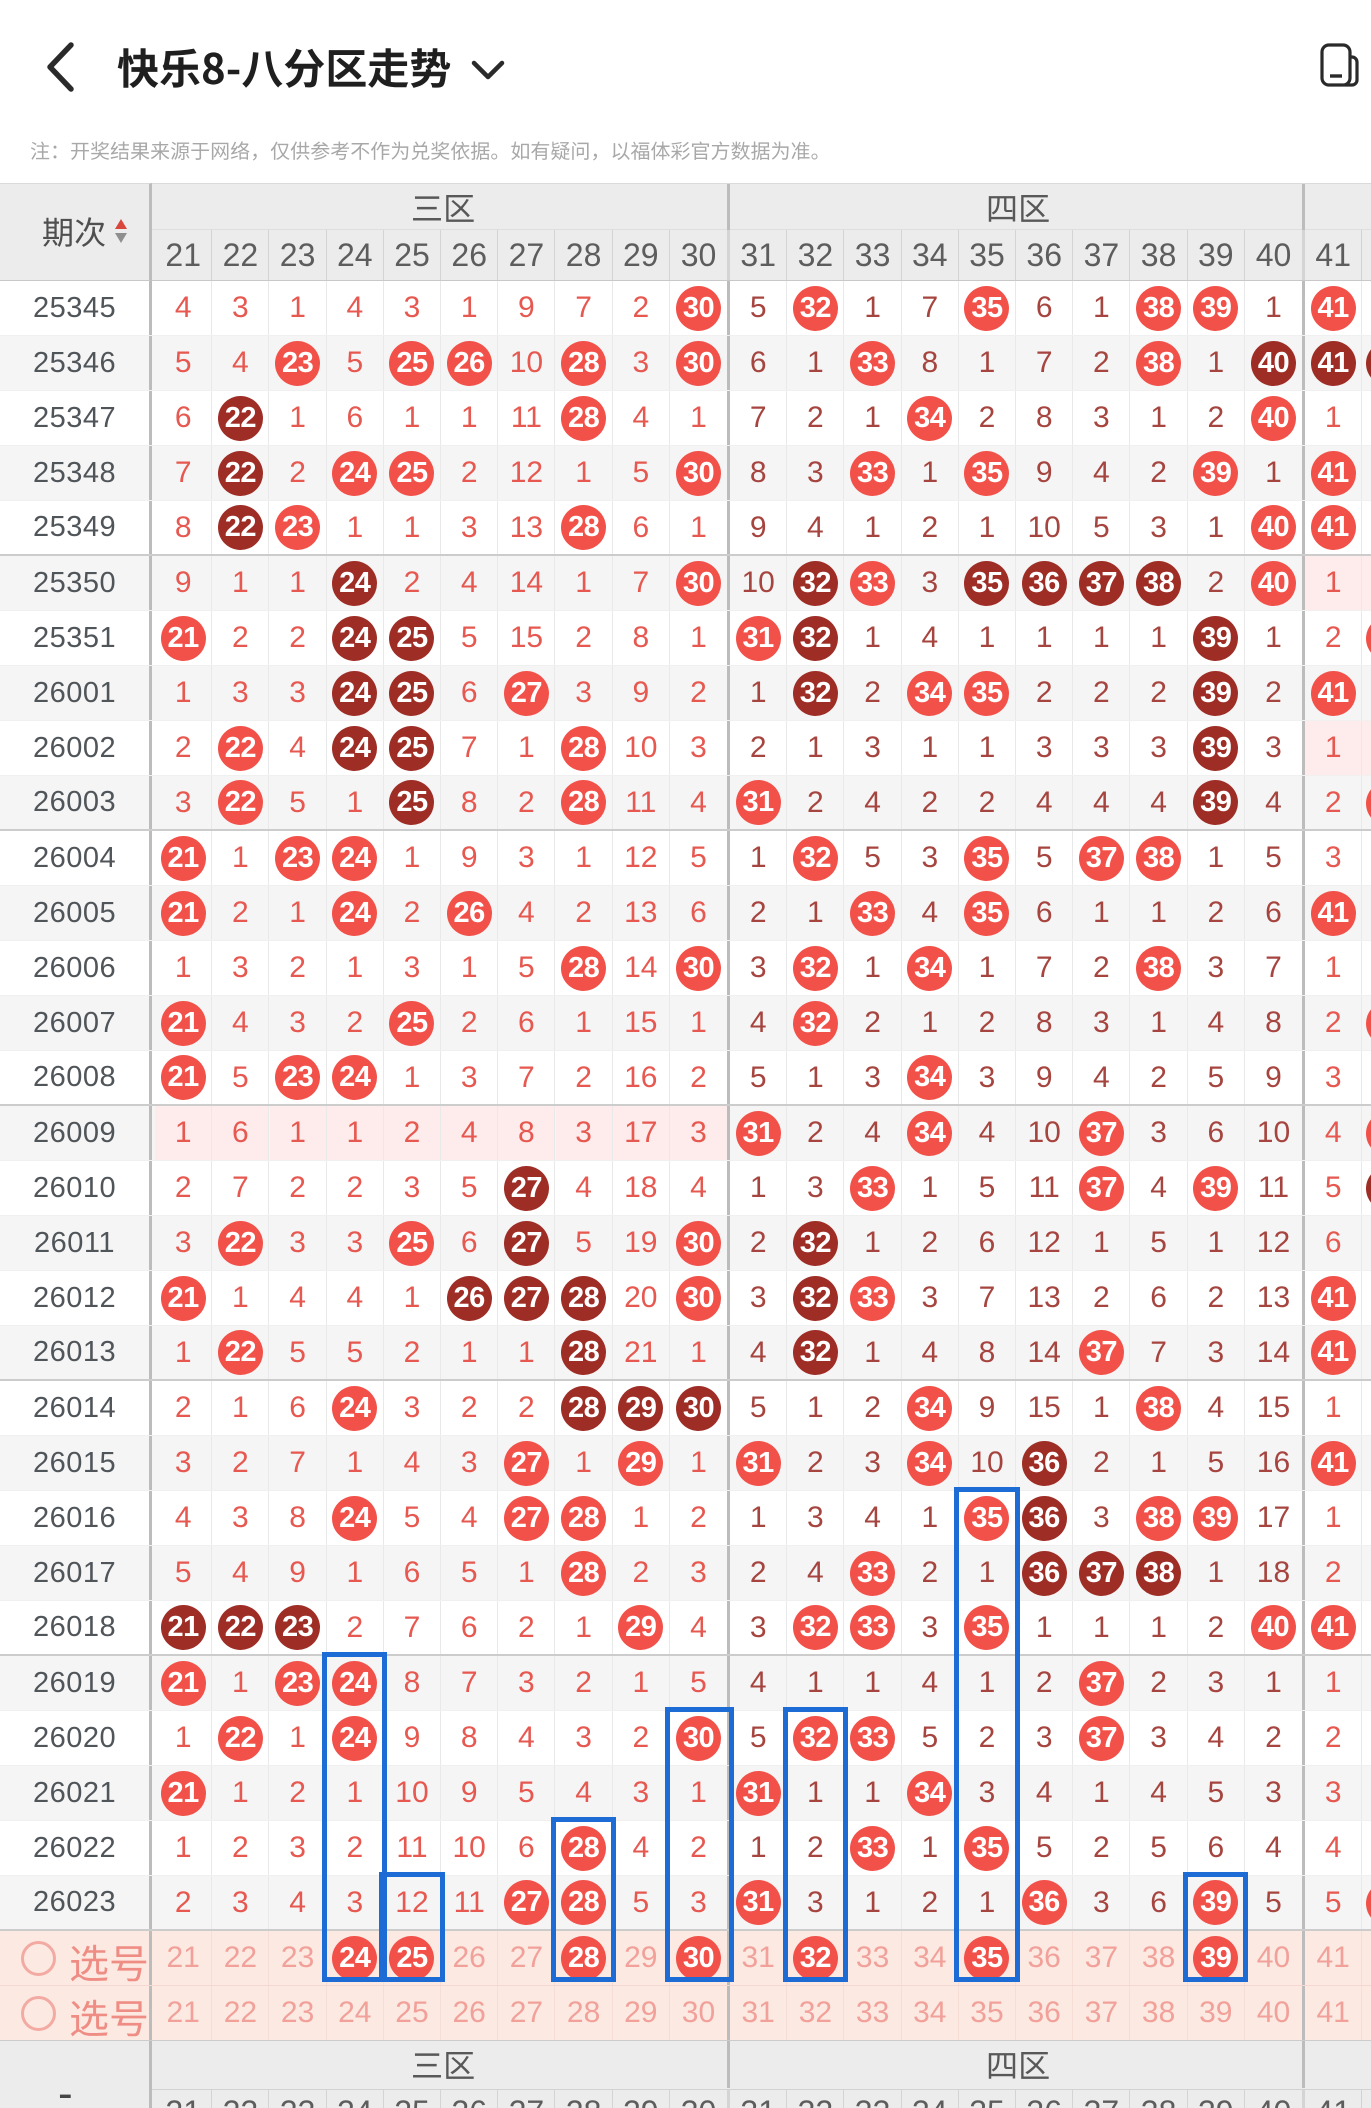 The height and width of the screenshot is (2108, 1371). I want to click on footer-column-label: 22, so click(241, 2101).